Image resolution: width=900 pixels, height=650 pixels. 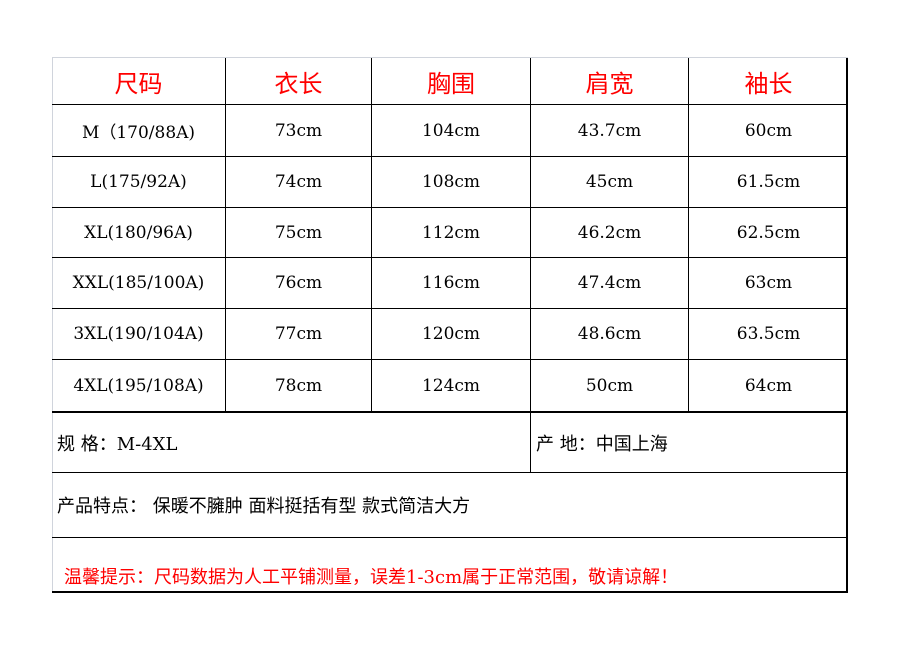 What do you see at coordinates (299, 385) in the screenshot?
I see `cell-length: 78cm` at bounding box center [299, 385].